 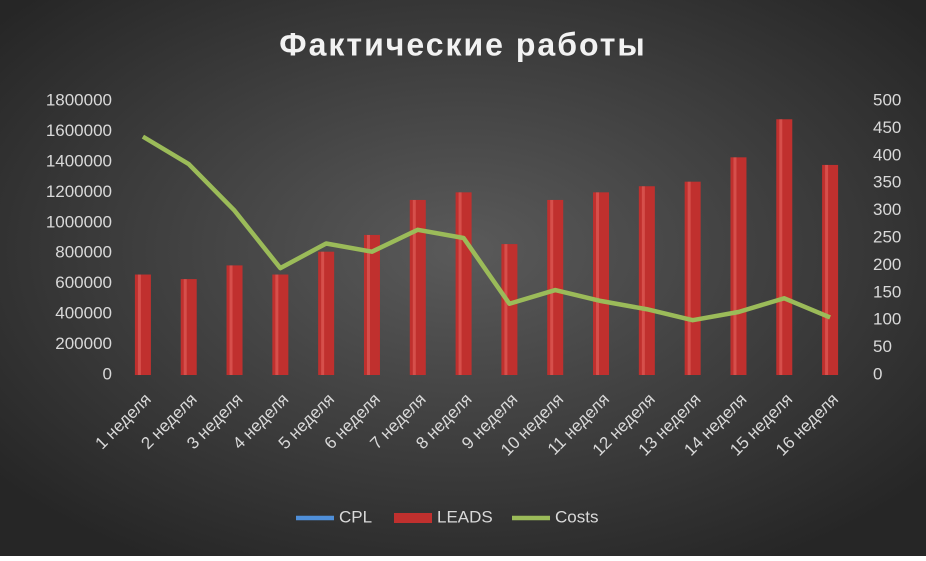 What do you see at coordinates (576, 516) in the screenshot?
I see `legend-label: Costs` at bounding box center [576, 516].